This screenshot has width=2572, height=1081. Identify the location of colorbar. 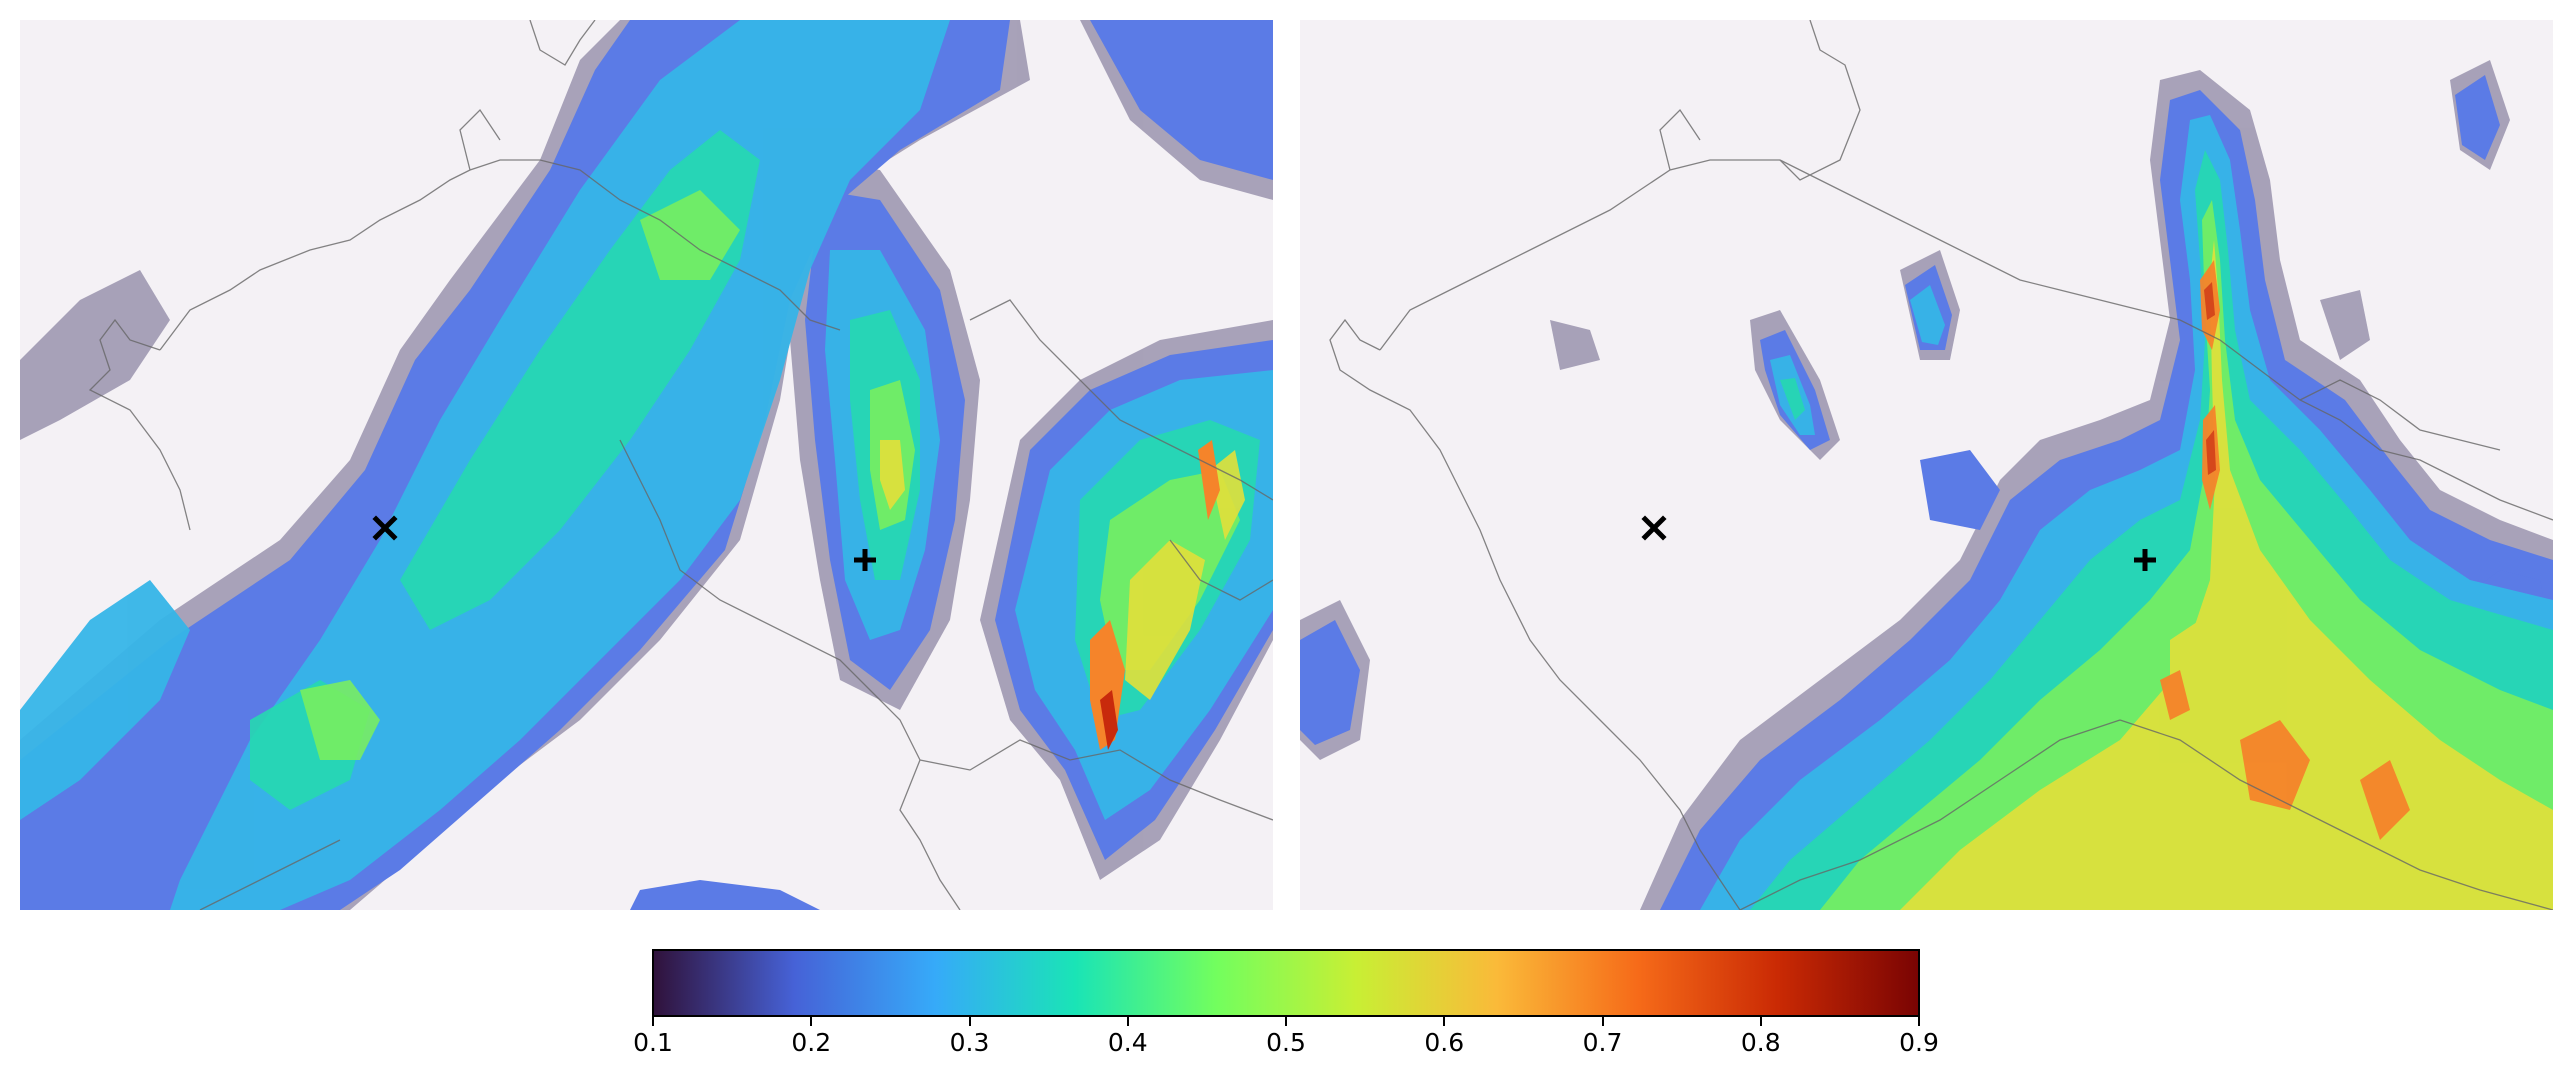
(1286, 983).